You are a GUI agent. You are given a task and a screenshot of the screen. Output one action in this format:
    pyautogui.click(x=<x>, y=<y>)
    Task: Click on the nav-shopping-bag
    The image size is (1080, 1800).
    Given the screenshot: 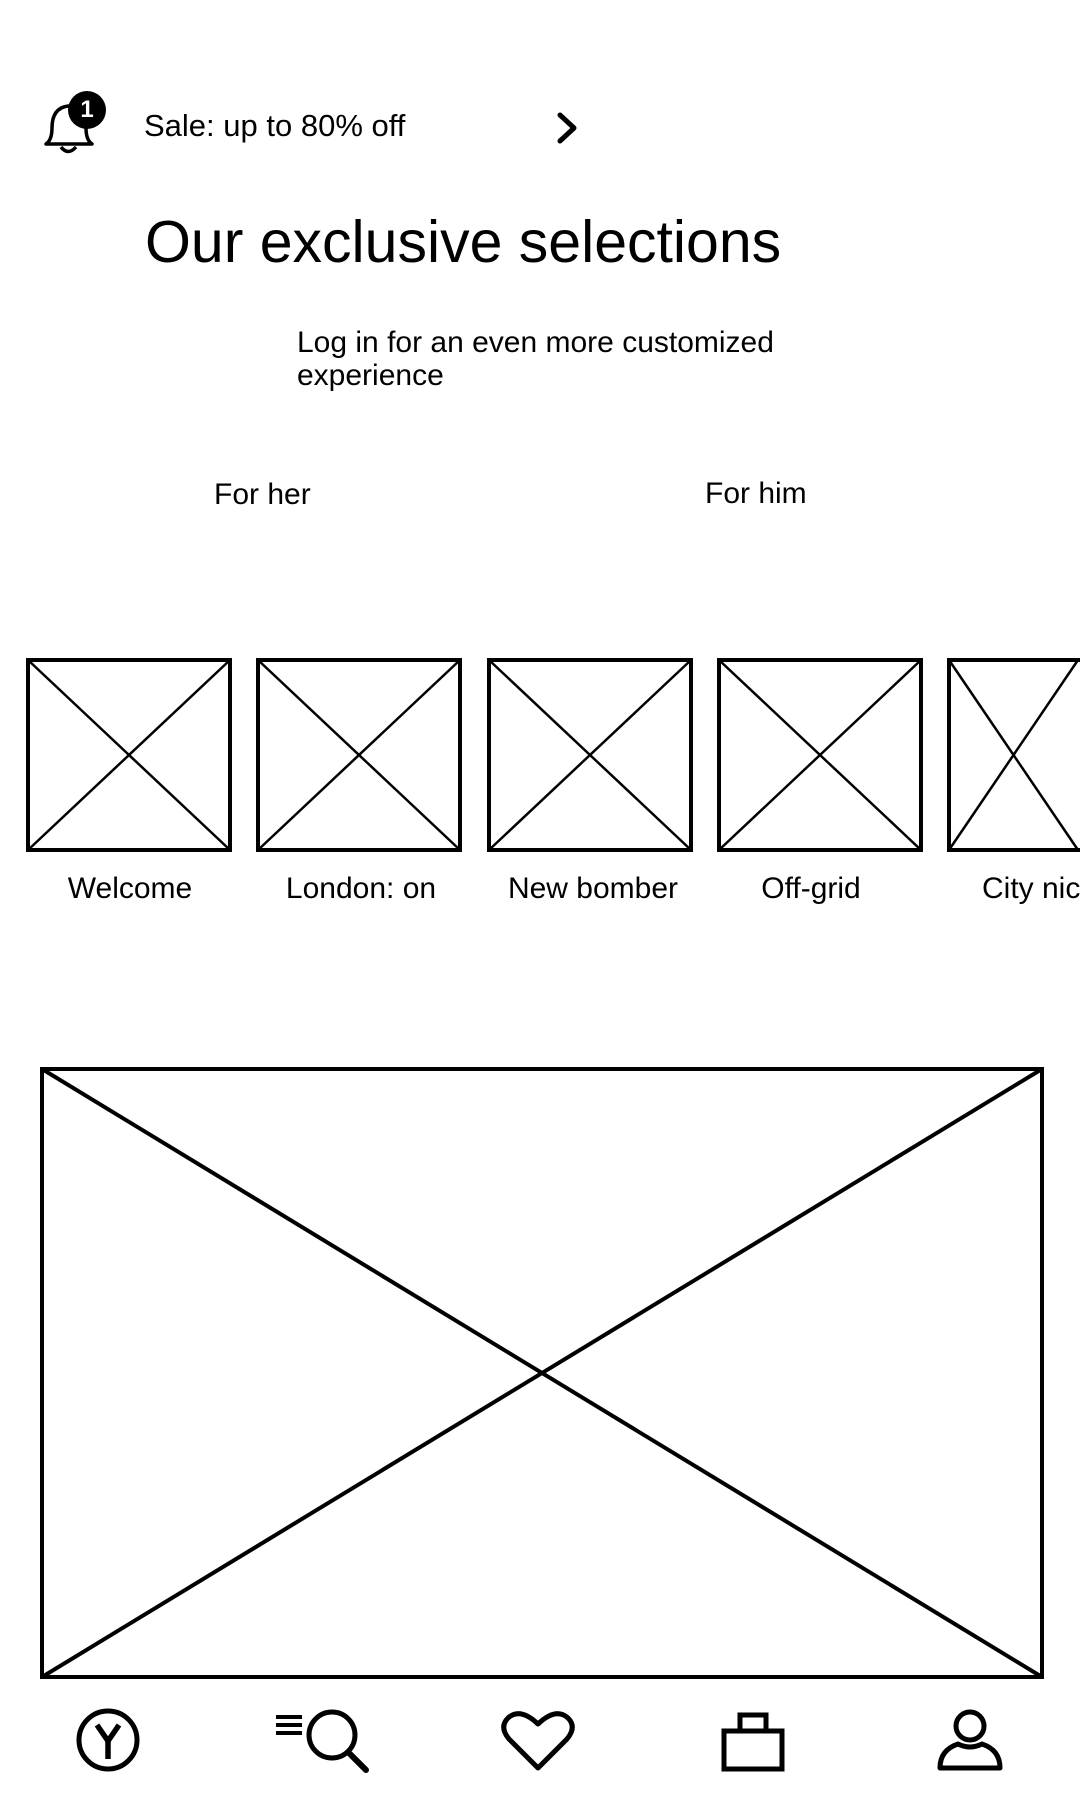 What is the action you would take?
    pyautogui.click(x=753, y=1740)
    